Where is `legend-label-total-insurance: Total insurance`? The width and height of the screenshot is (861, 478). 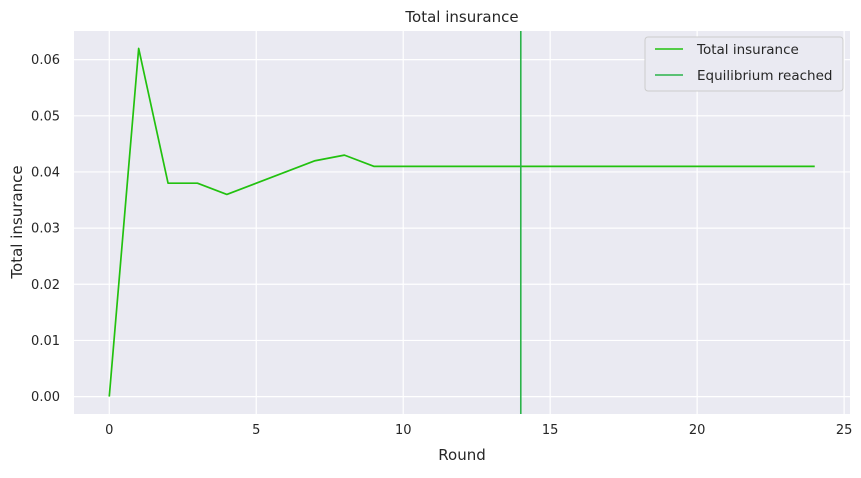
legend-label-total-insurance: Total insurance is located at coordinates (747, 50).